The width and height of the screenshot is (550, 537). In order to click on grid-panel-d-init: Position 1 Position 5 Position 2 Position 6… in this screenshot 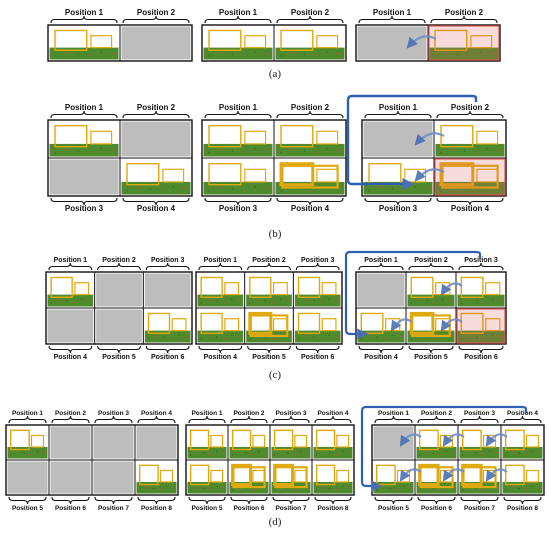, I will do `click(92, 461)`.